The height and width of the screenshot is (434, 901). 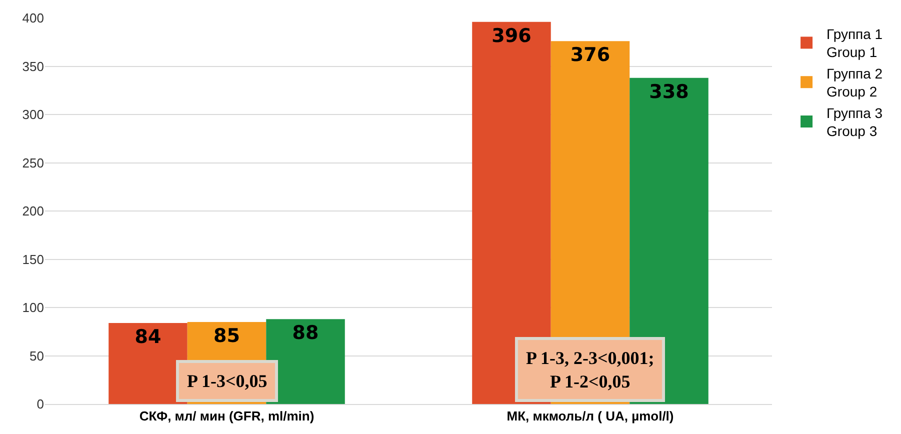 I want to click on y-tick-label: 400, so click(x=33, y=18).